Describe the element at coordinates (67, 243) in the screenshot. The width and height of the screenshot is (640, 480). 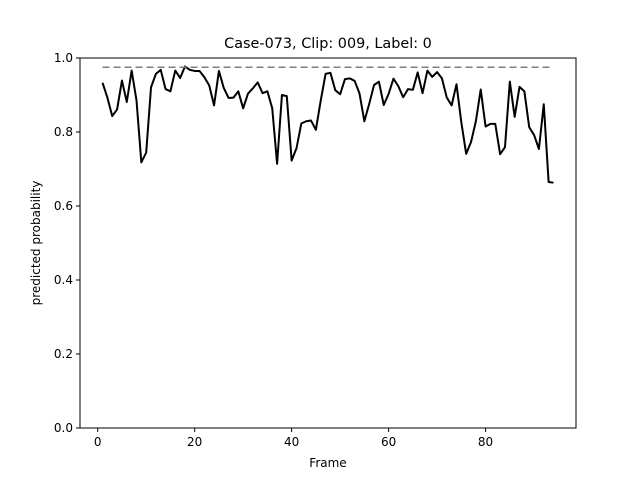
I see `y-axis-ticks: 0.0 0.2 0.4 0.6 0.8 1.0` at that location.